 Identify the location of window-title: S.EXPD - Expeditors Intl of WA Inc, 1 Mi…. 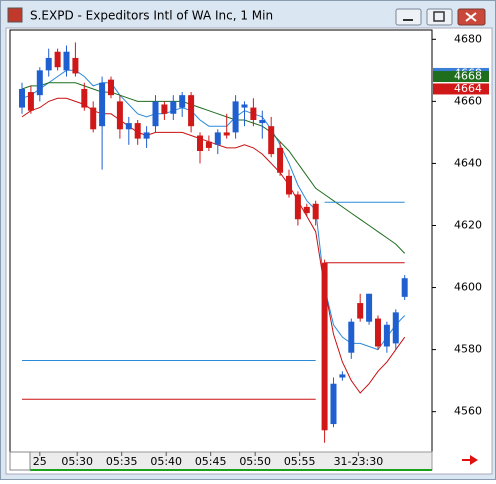
(151, 16).